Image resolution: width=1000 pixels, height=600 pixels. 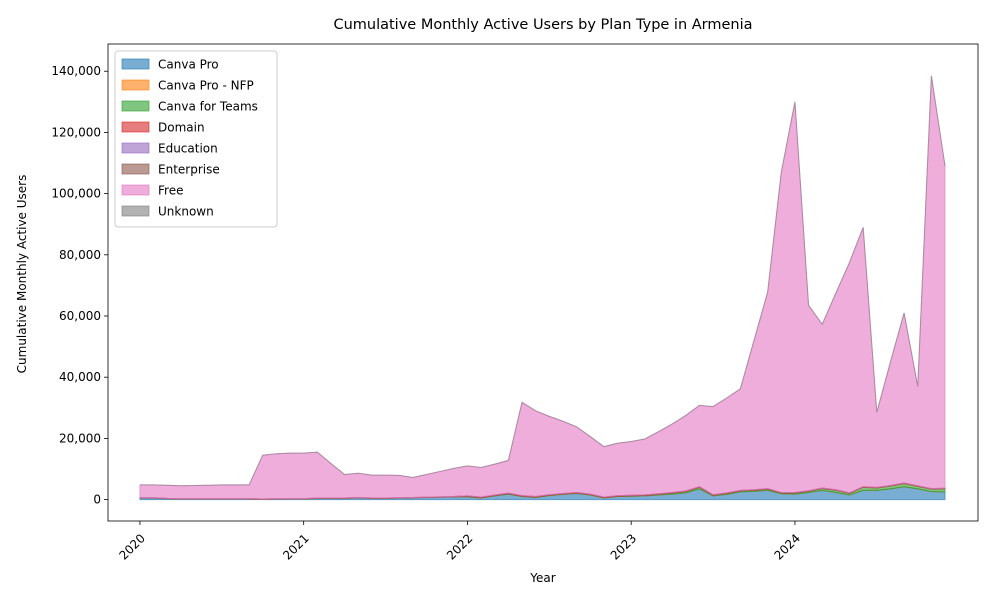 What do you see at coordinates (22, 274) in the screenshot?
I see `y-axis-label: Cumulative Monthly Active Users` at bounding box center [22, 274].